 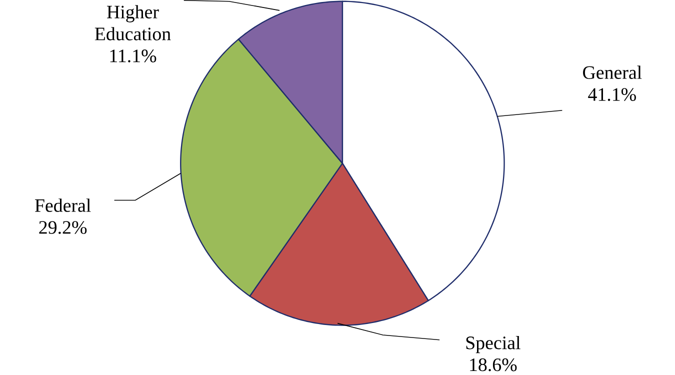 I want to click on data-label: 18.6%, so click(x=493, y=365).